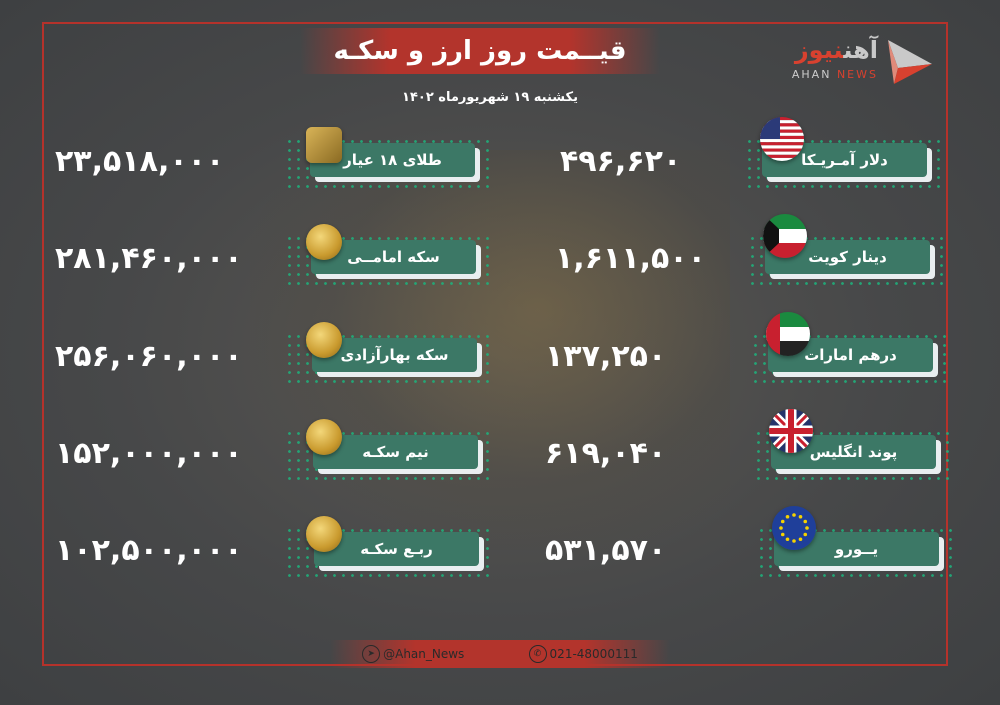 The image size is (1000, 705). Describe the element at coordinates (324, 242) in the screenshot. I see `emami-coin-icon` at that location.